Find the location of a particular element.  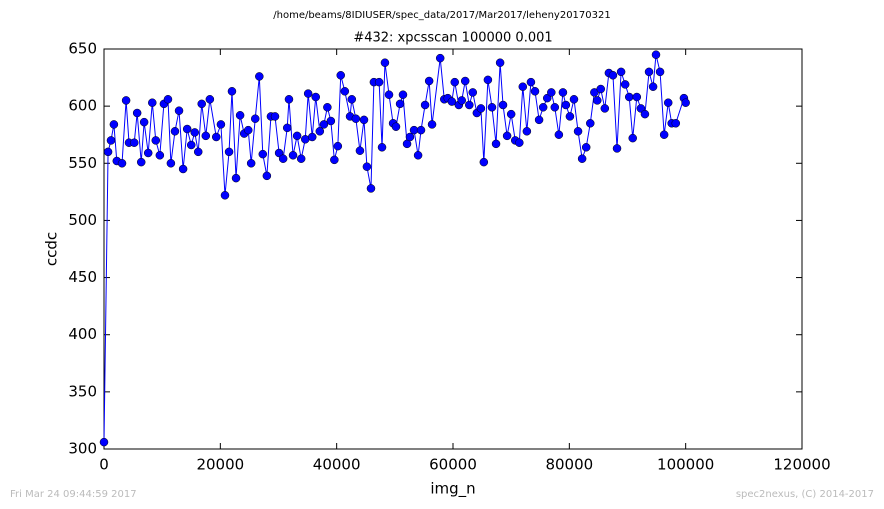

y-tick-label: 550 is located at coordinates (82, 163).